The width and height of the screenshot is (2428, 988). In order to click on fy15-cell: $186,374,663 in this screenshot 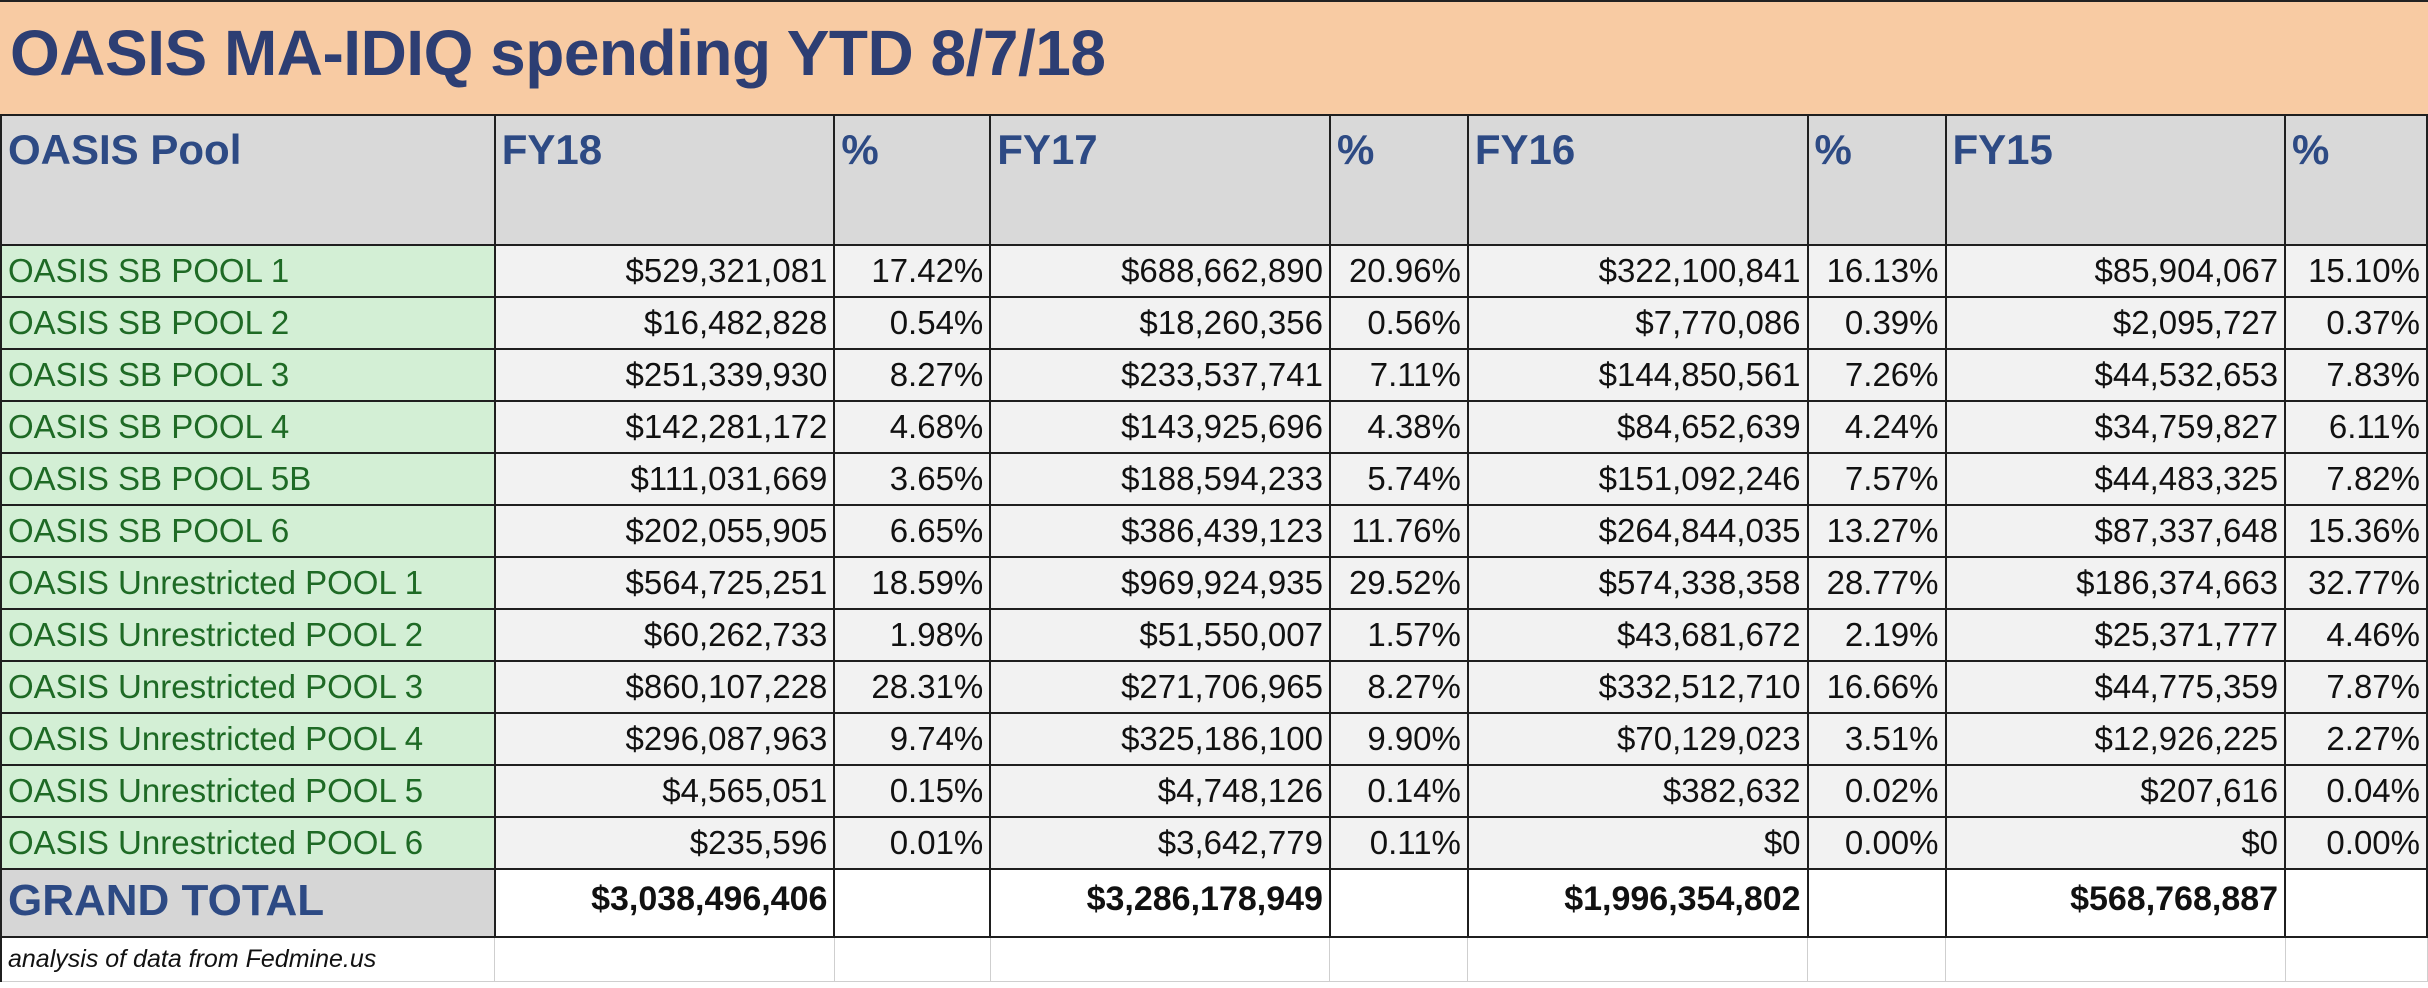, I will do `click(2115, 583)`.